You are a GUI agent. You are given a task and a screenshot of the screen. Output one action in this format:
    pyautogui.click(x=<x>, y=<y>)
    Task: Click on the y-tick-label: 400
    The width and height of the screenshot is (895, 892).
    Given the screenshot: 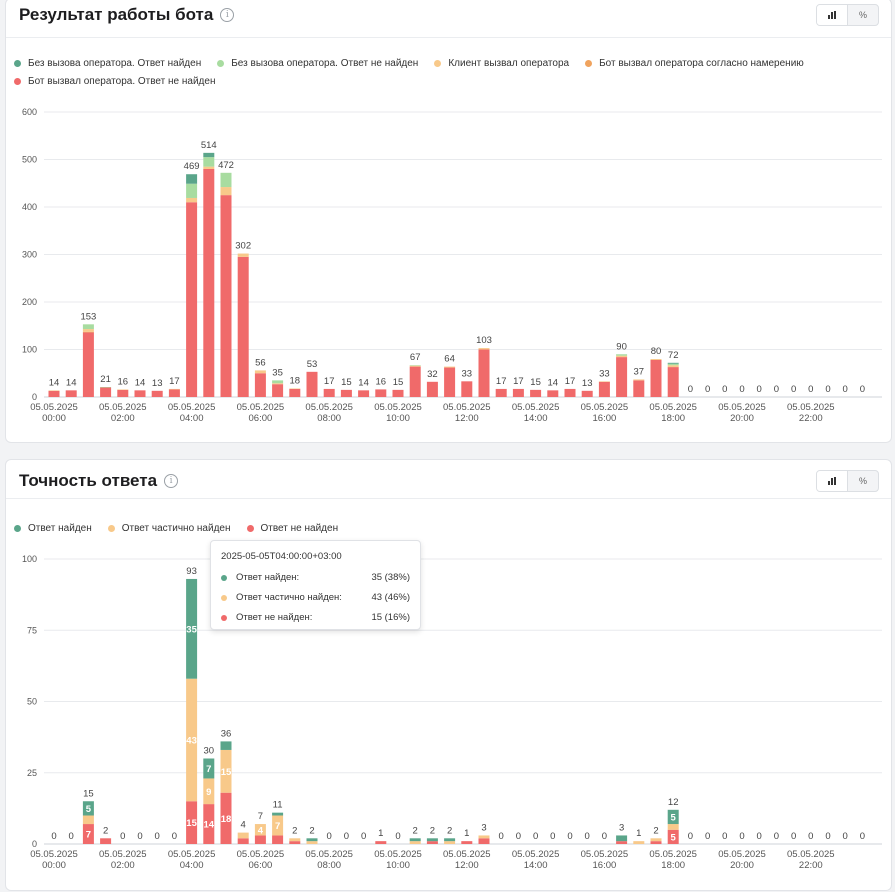 What is the action you would take?
    pyautogui.click(x=29, y=207)
    